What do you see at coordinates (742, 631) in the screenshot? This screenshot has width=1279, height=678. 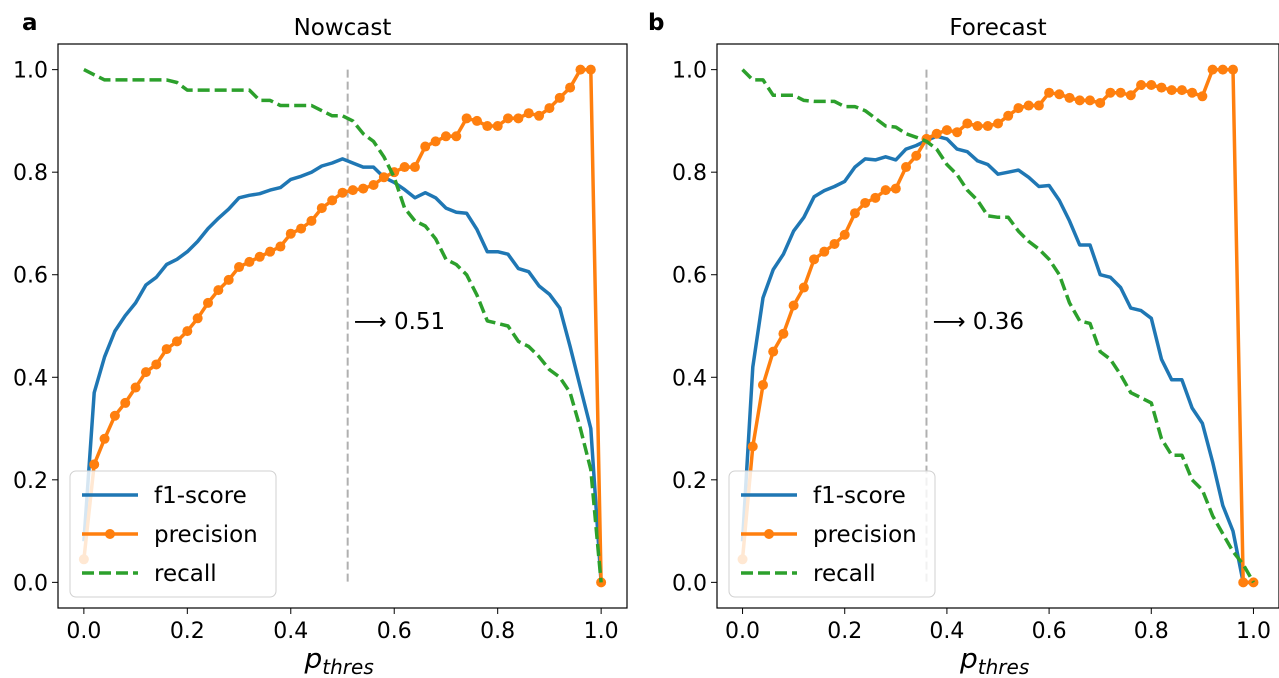 I see `x-tick-label: 0.0` at bounding box center [742, 631].